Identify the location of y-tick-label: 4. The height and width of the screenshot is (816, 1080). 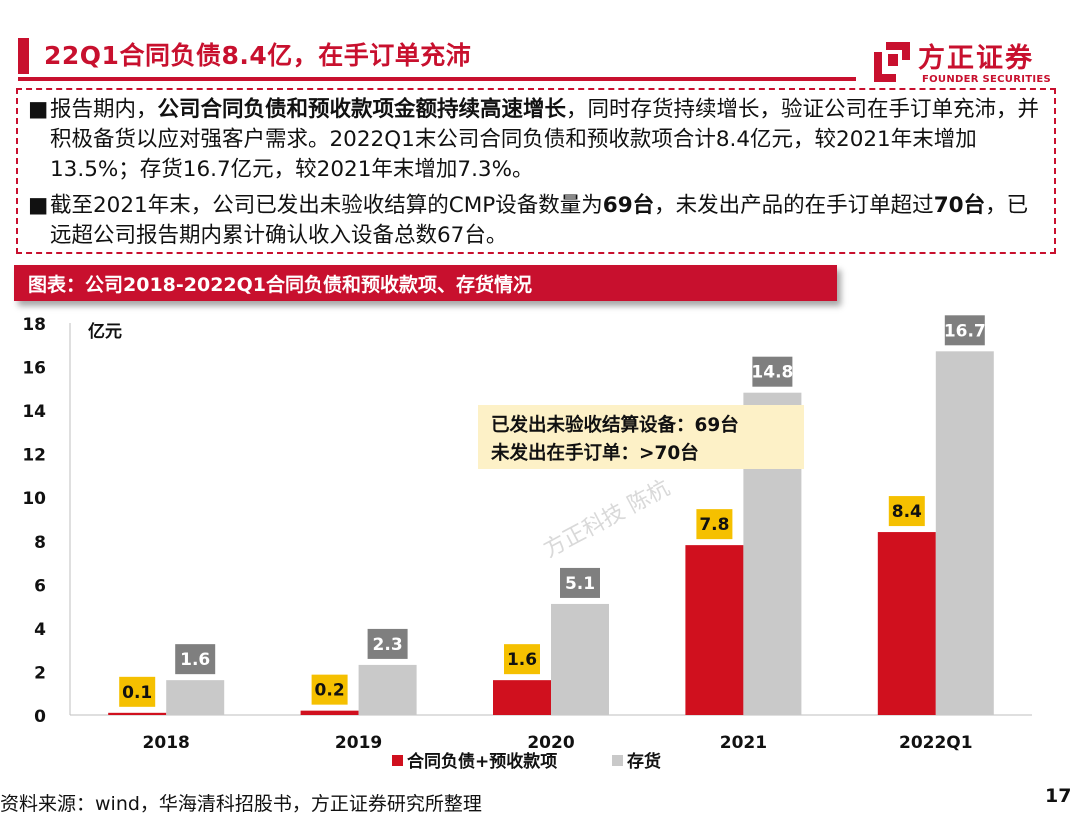
(40, 630).